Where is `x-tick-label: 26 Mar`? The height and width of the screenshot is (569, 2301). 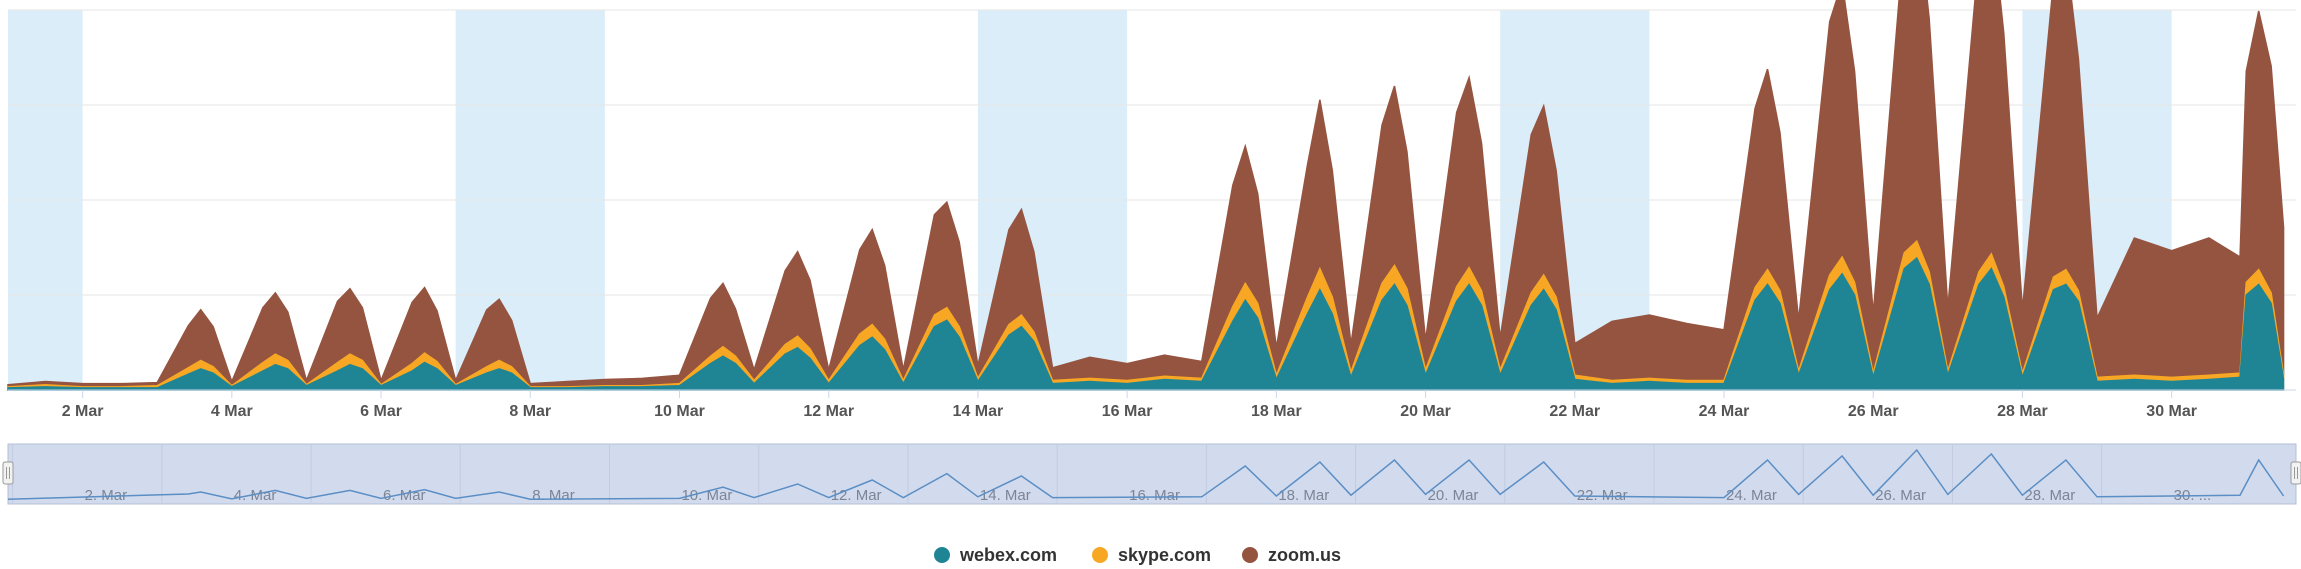
x-tick-label: 26 Mar is located at coordinates (1873, 411).